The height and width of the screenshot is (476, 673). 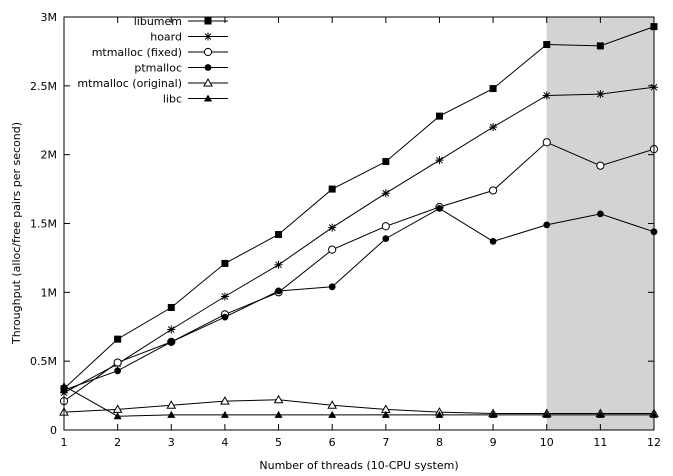 What do you see at coordinates (53, 430) in the screenshot?
I see `y-tick-label: 0` at bounding box center [53, 430].